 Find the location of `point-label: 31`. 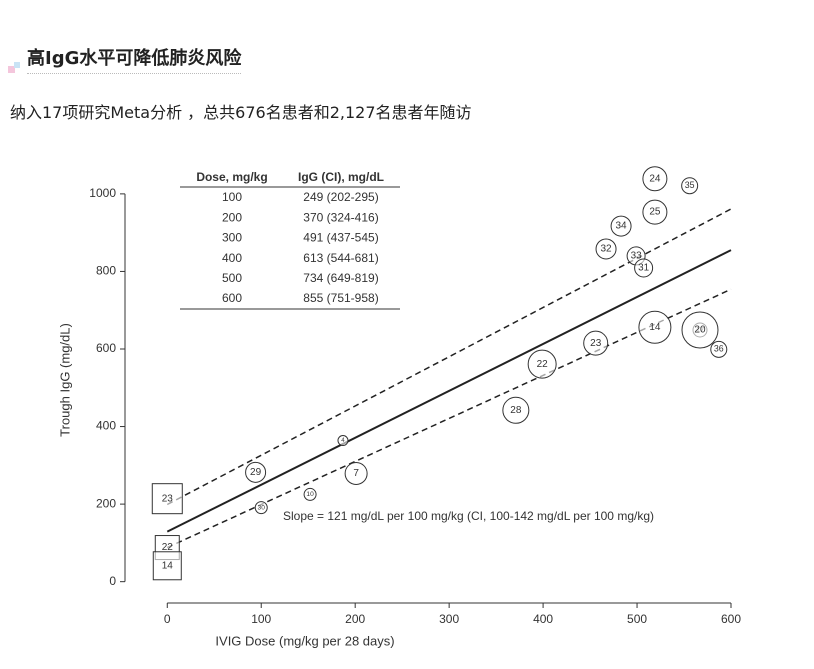

point-label: 31 is located at coordinates (643, 268).